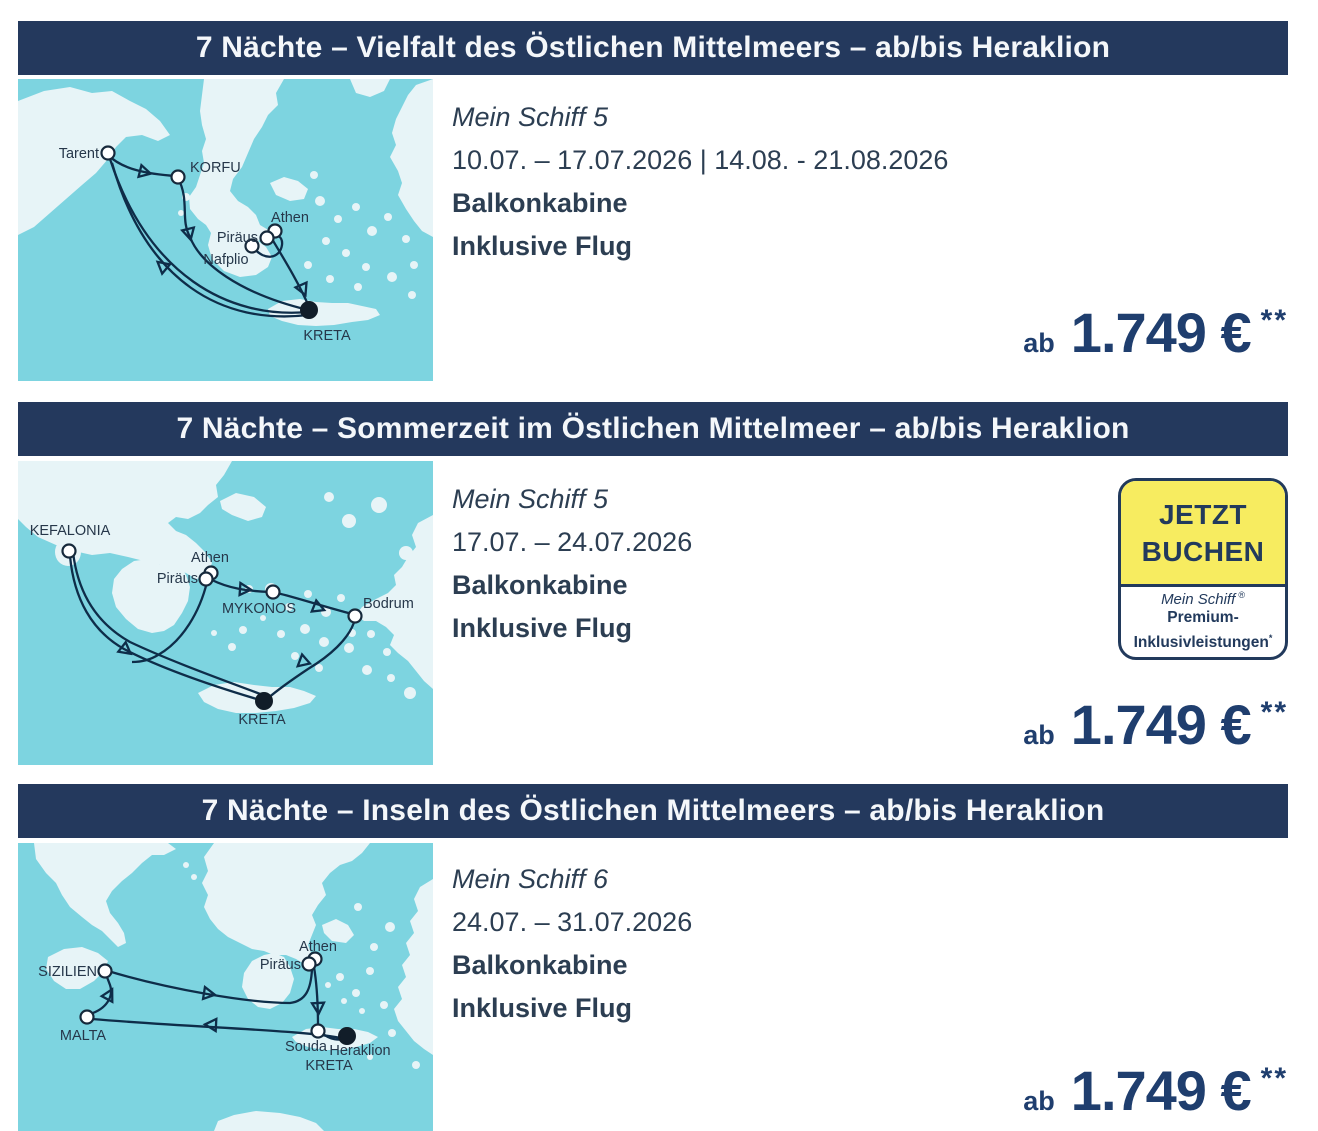  Describe the element at coordinates (87, 1017) in the screenshot. I see `port-marker-malta` at that location.